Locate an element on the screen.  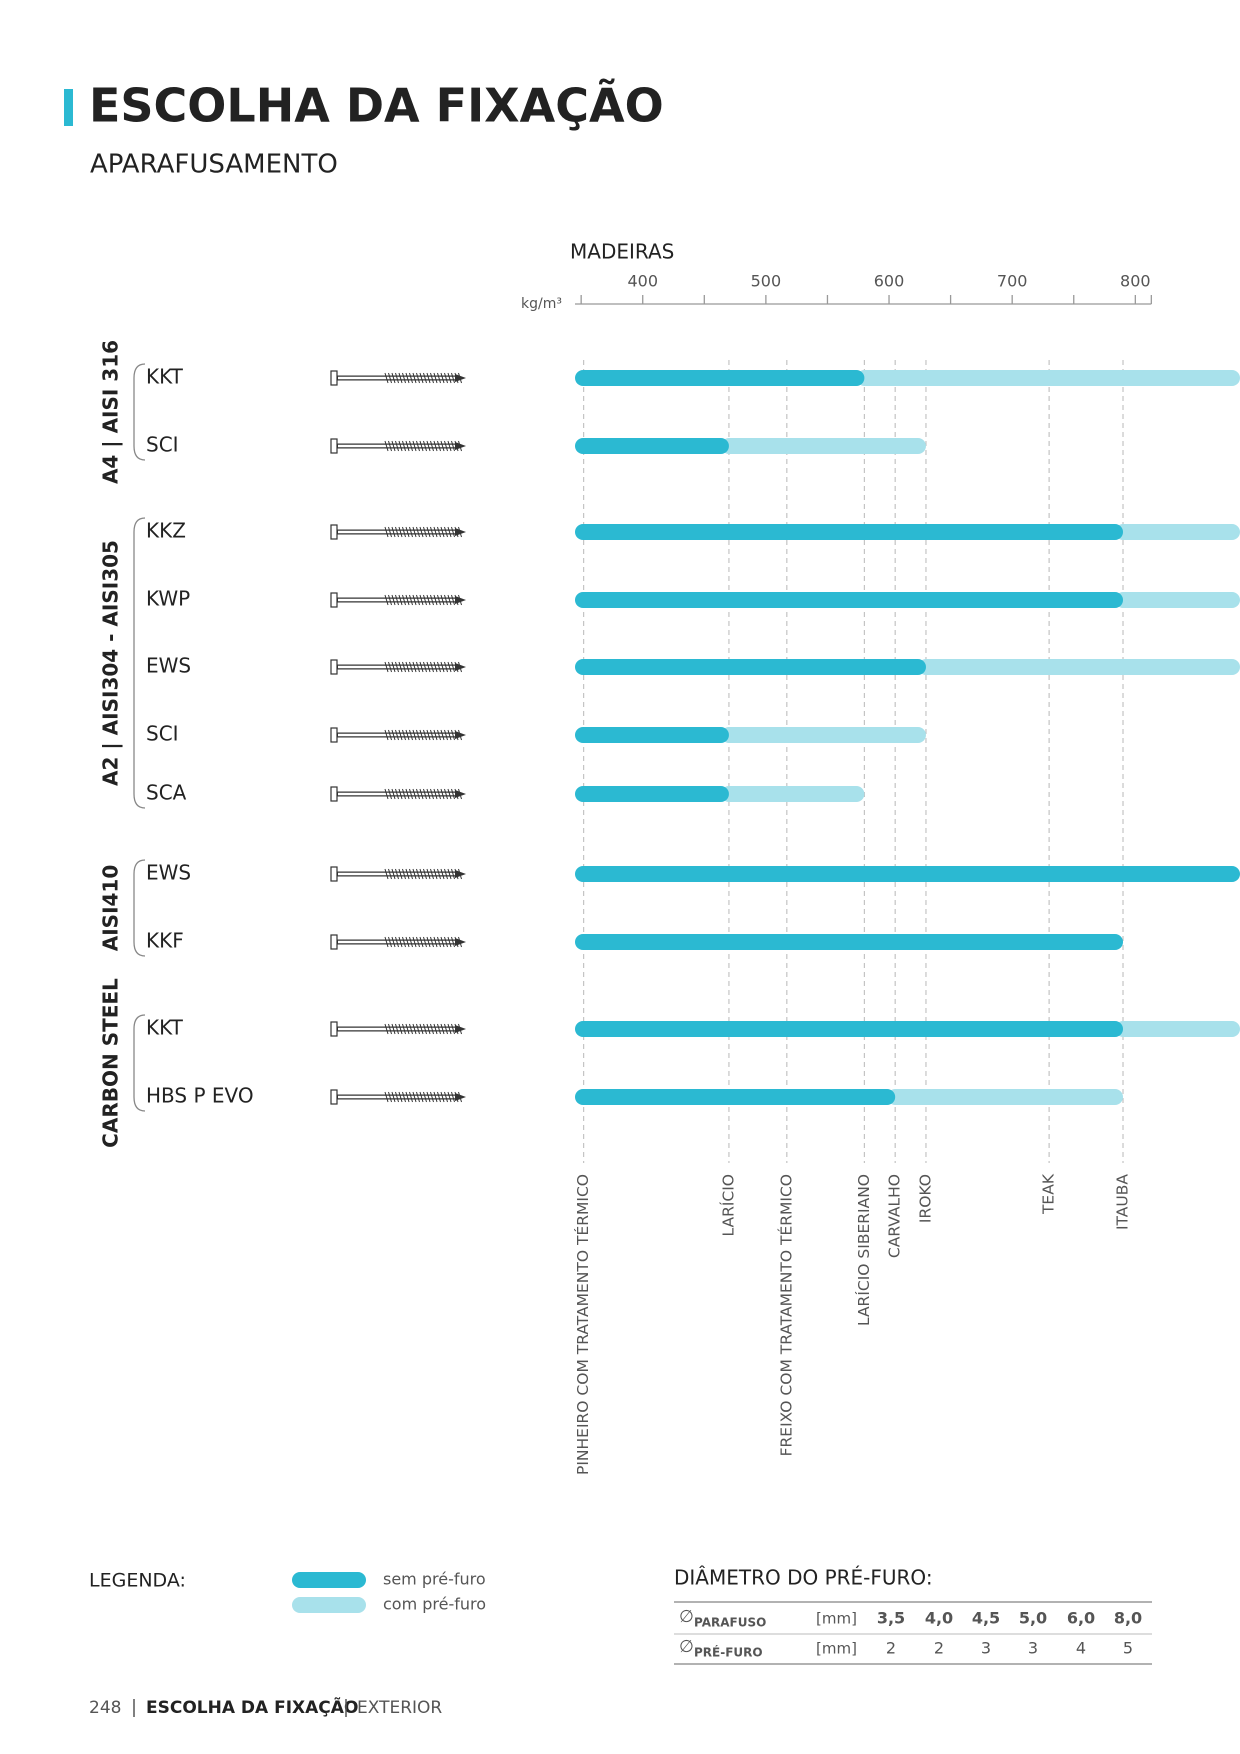
x-tick-label: 400 is located at coordinates (642, 281).